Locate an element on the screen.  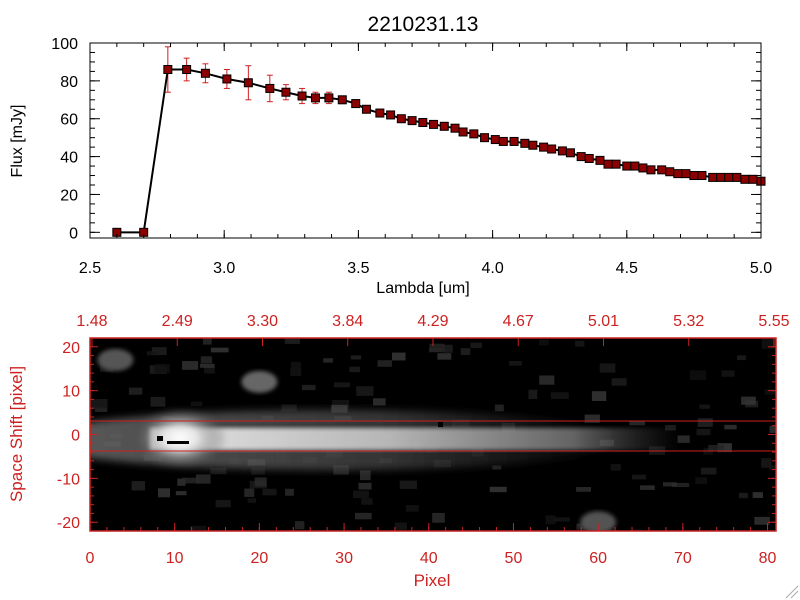
top-axis-tick-label: 5.01 is located at coordinates (603, 321).